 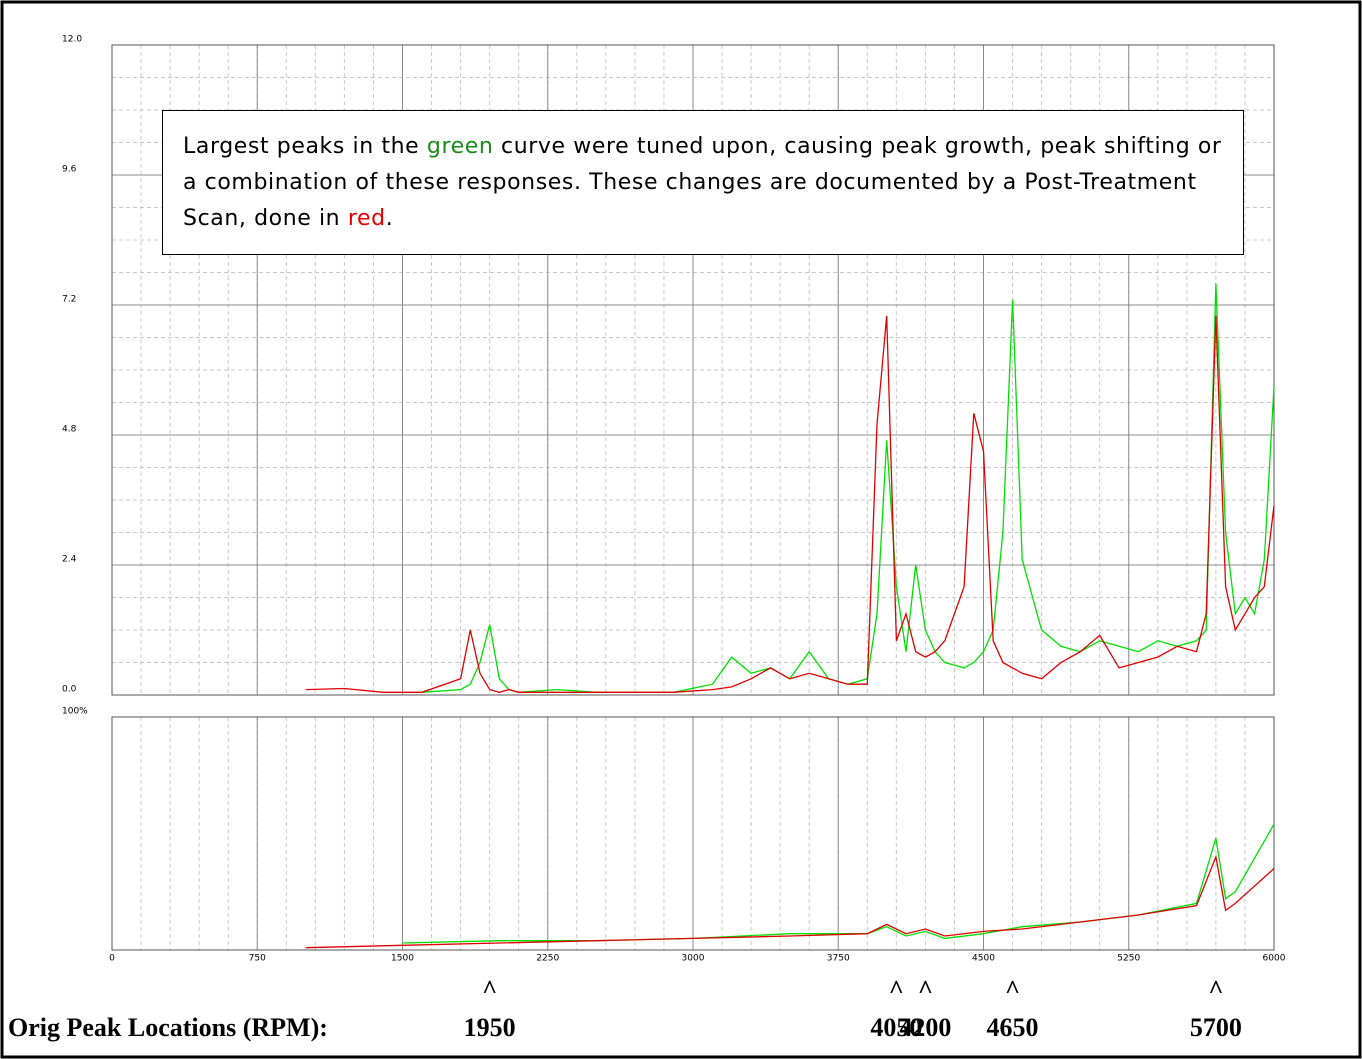 I want to click on x-tick-label: 3000, so click(x=693, y=959).